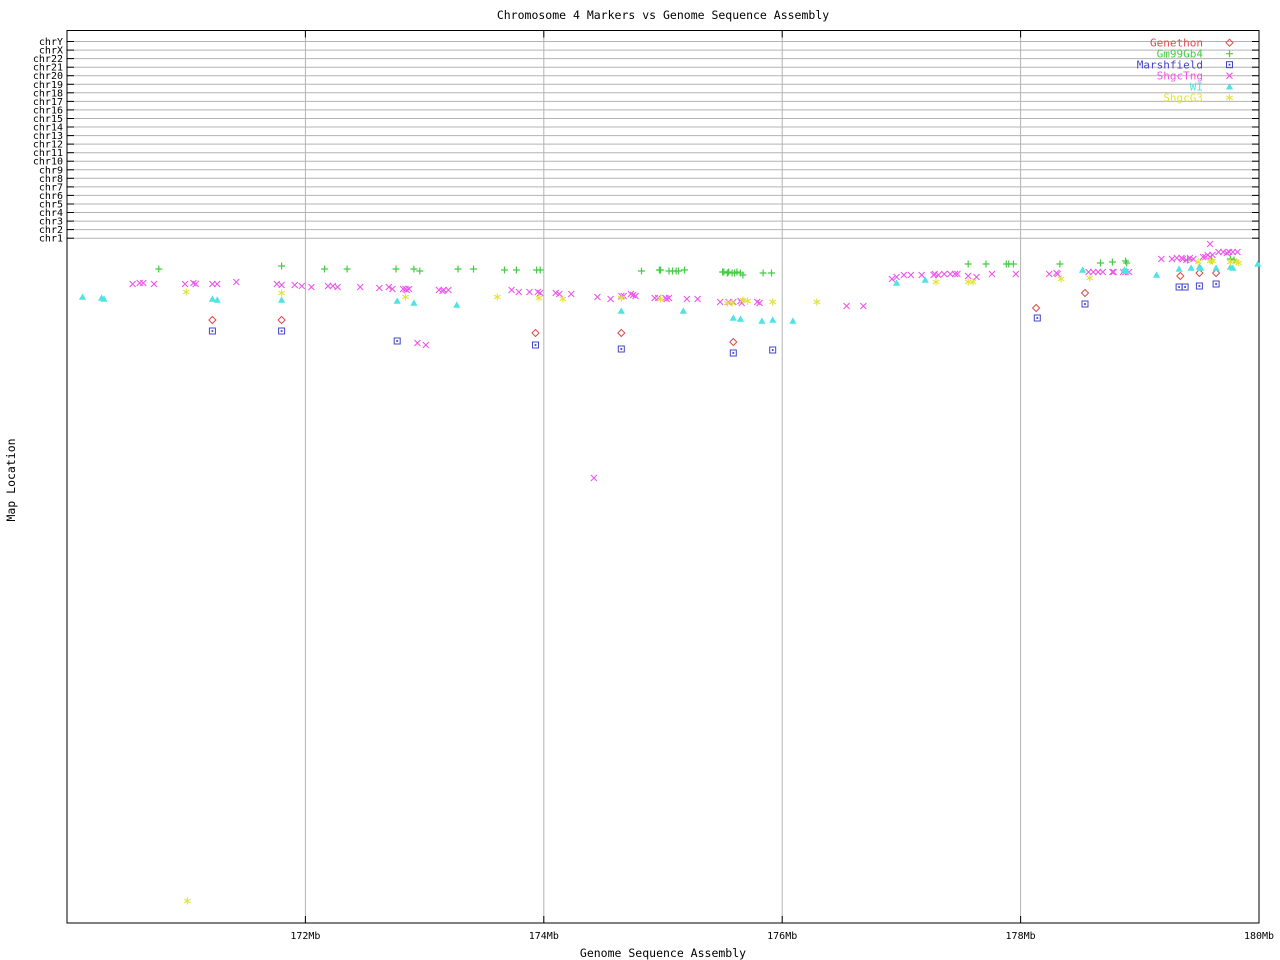 Image resolution: width=1280 pixels, height=960 pixels. What do you see at coordinates (51, 42) in the screenshot?
I see `chromosome-label: chrY` at bounding box center [51, 42].